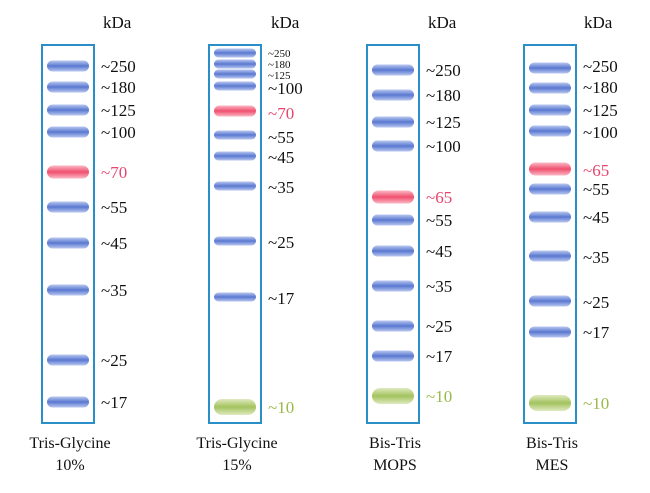 Image resolution: width=650 pixels, height=493 pixels. Describe the element at coordinates (552, 465) in the screenshot. I see `ladder-caption-line: MES` at that location.